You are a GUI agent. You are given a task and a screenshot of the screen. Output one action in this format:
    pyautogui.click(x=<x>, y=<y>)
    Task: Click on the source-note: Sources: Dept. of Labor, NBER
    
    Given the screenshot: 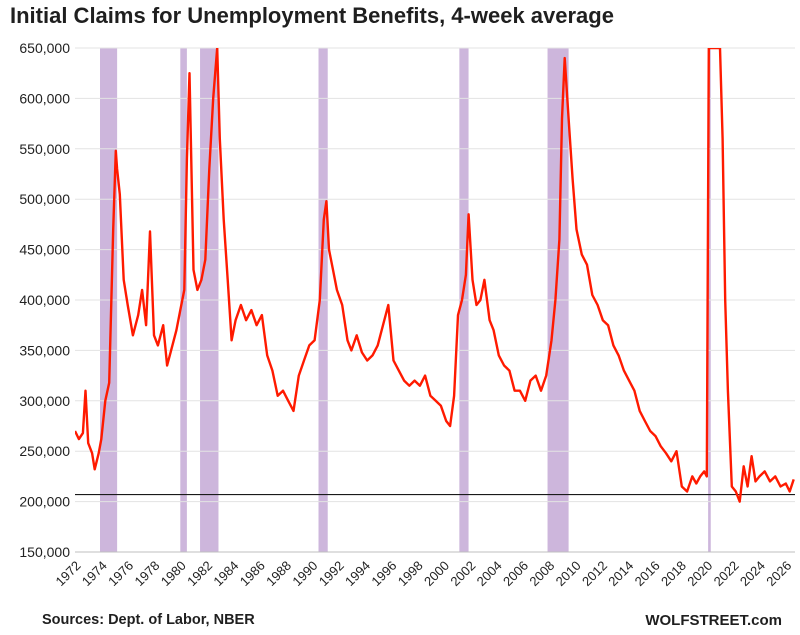 What is the action you would take?
    pyautogui.click(x=148, y=620)
    